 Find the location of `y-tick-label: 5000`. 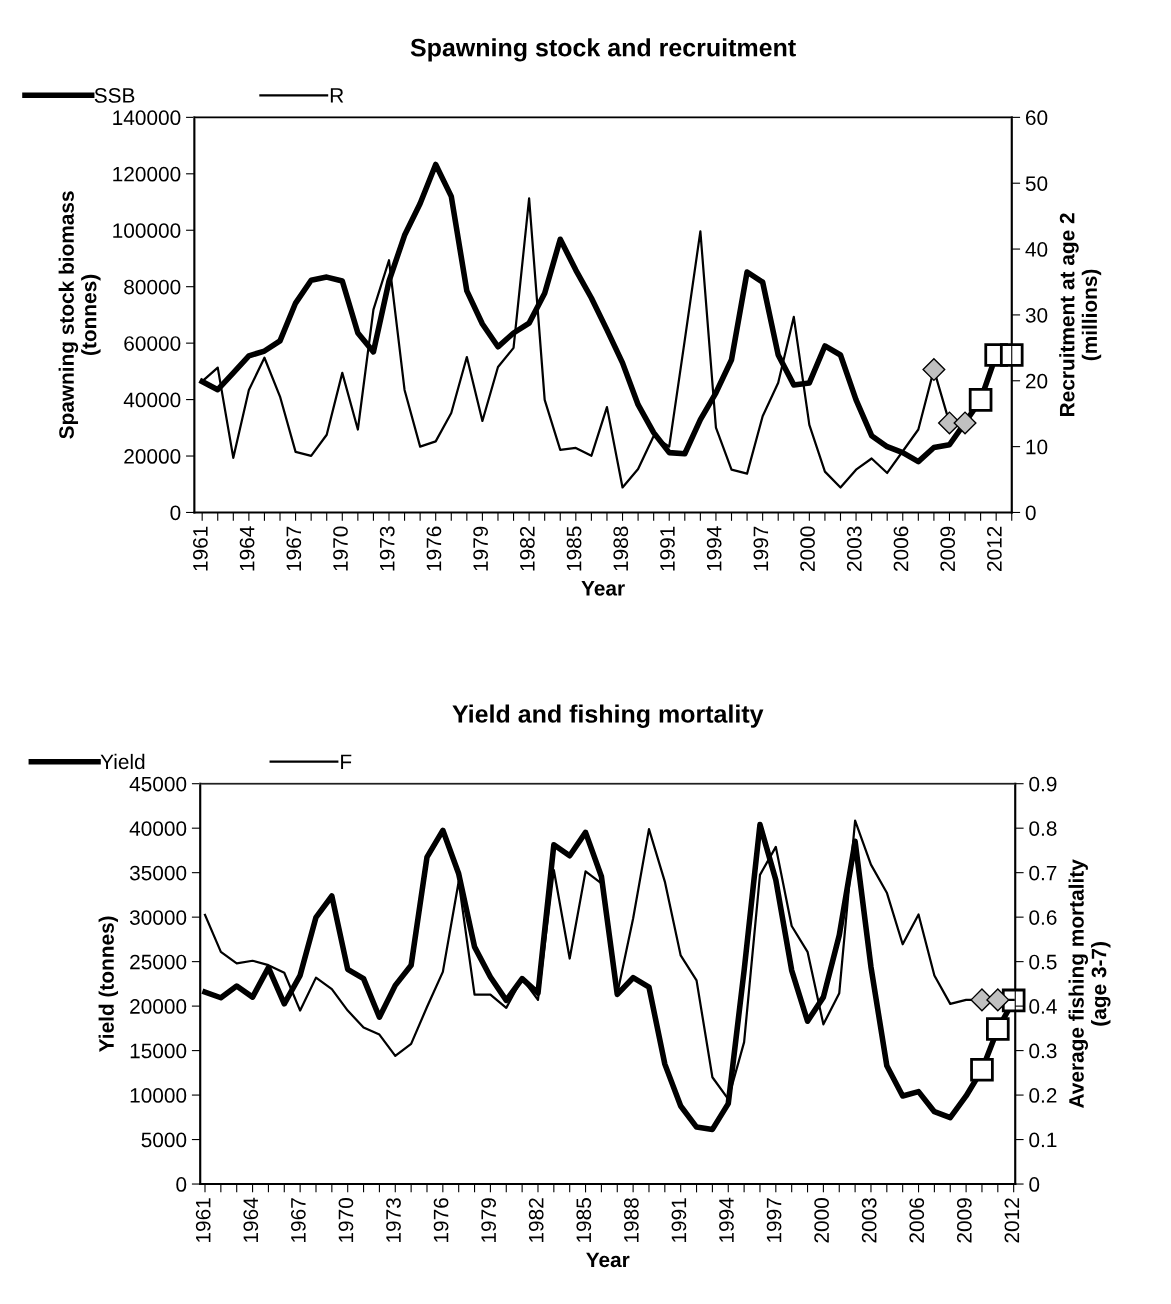

y-tick-label: 5000 is located at coordinates (164, 1140).